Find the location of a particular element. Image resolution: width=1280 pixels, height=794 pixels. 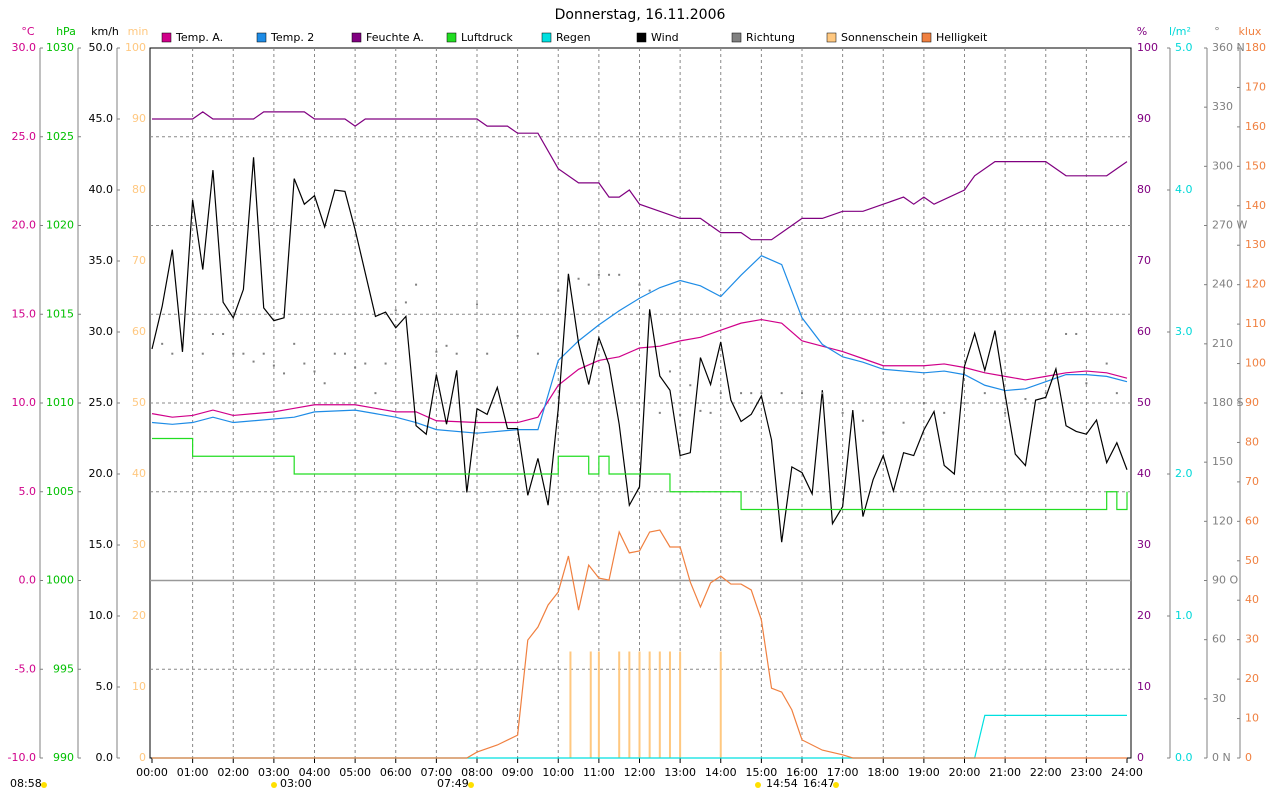

y-tick-label: 330 is located at coordinates (1222, 106).